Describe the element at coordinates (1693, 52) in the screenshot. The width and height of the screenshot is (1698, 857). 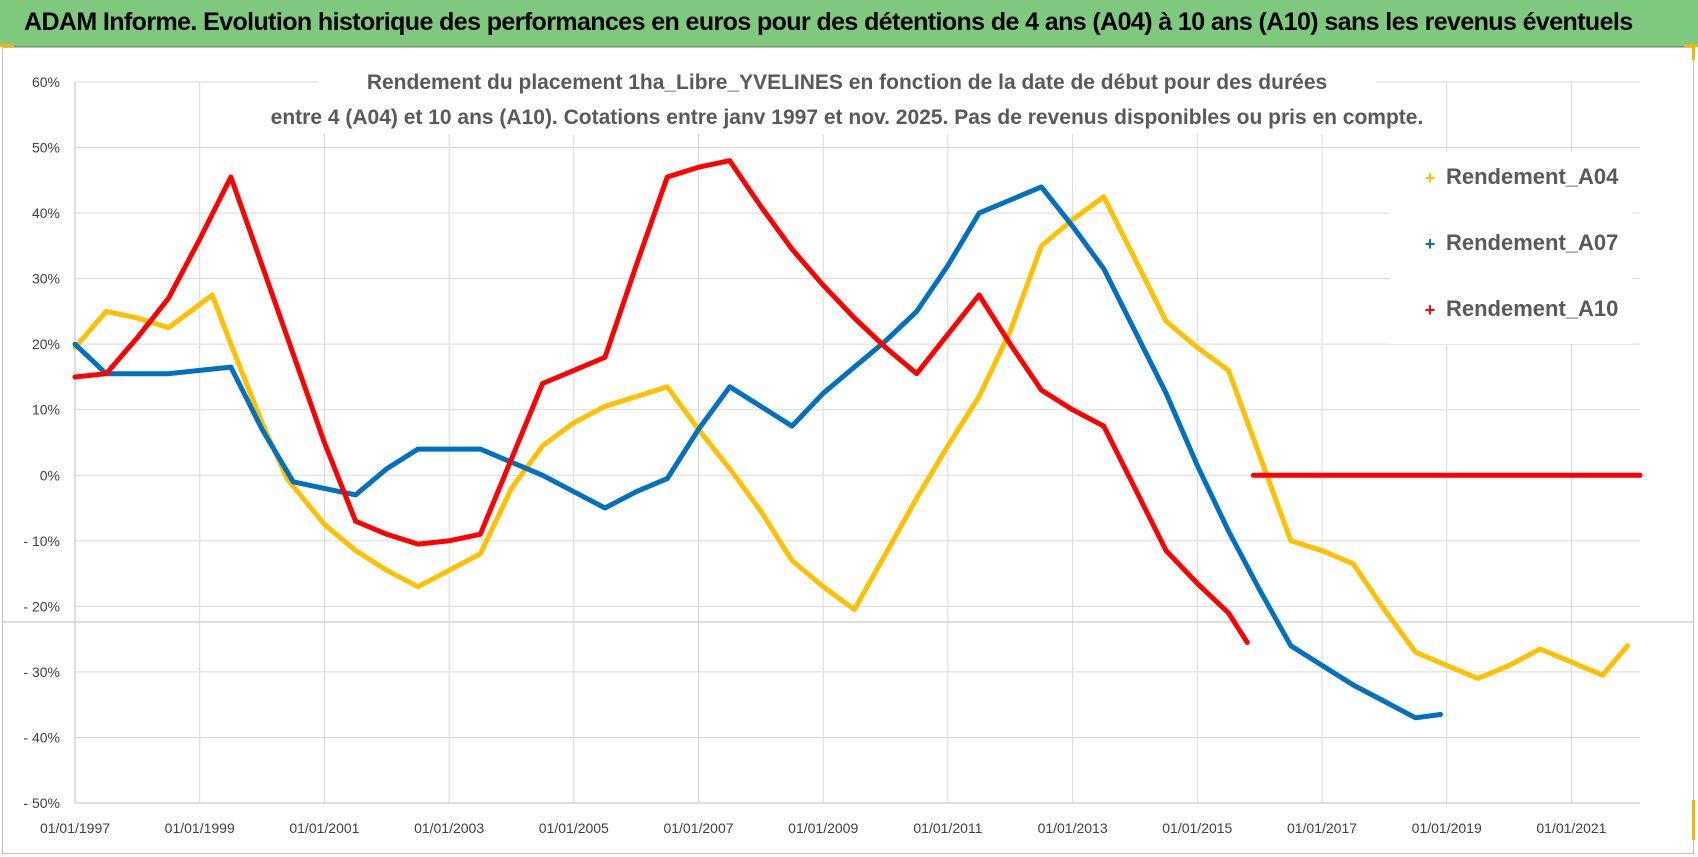
I see `corner-marker-right` at that location.